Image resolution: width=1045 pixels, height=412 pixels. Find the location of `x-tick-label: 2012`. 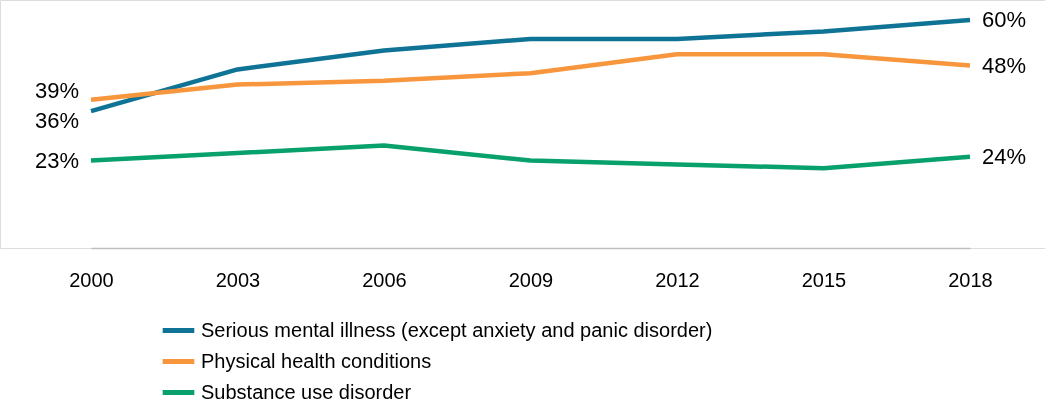

x-tick-label: 2012 is located at coordinates (677, 279).